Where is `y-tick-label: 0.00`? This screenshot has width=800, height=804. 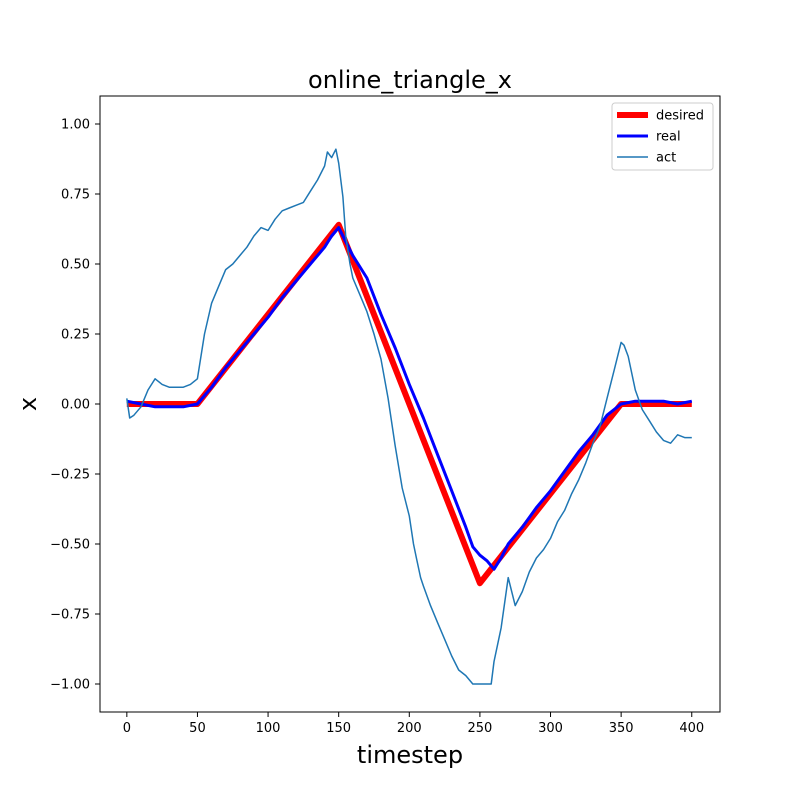
y-tick-label: 0.00 is located at coordinates (75, 405).